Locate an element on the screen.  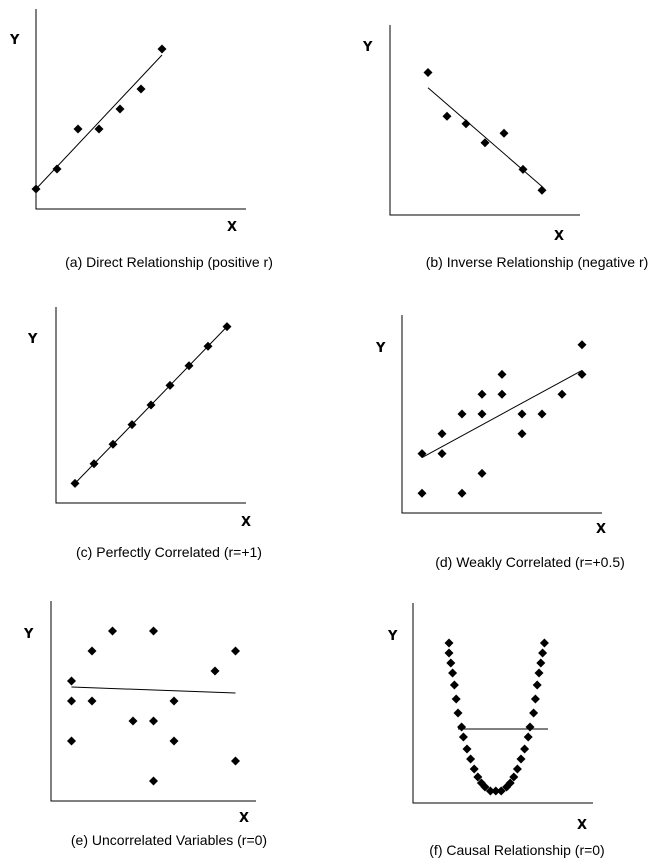
panel-4: Y X (e) Uncorrelated Variables (r=0) is located at coordinates (145, 724).